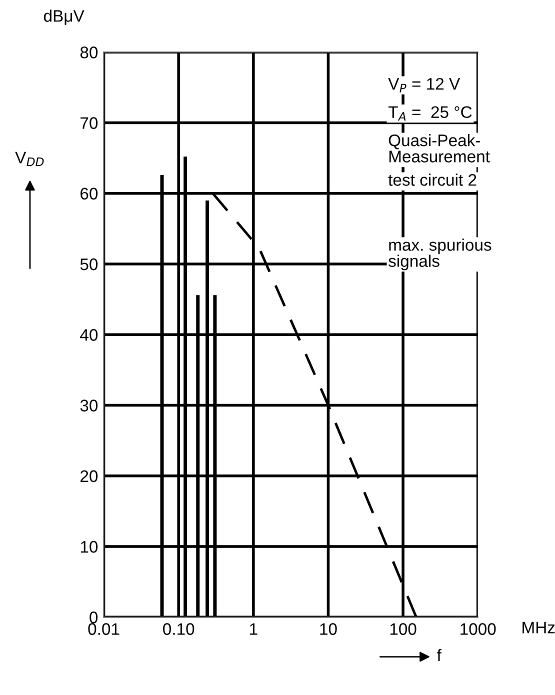  Describe the element at coordinates (439, 148) in the screenshot. I see `annotation: Quasi-Peak- Measurement` at that location.